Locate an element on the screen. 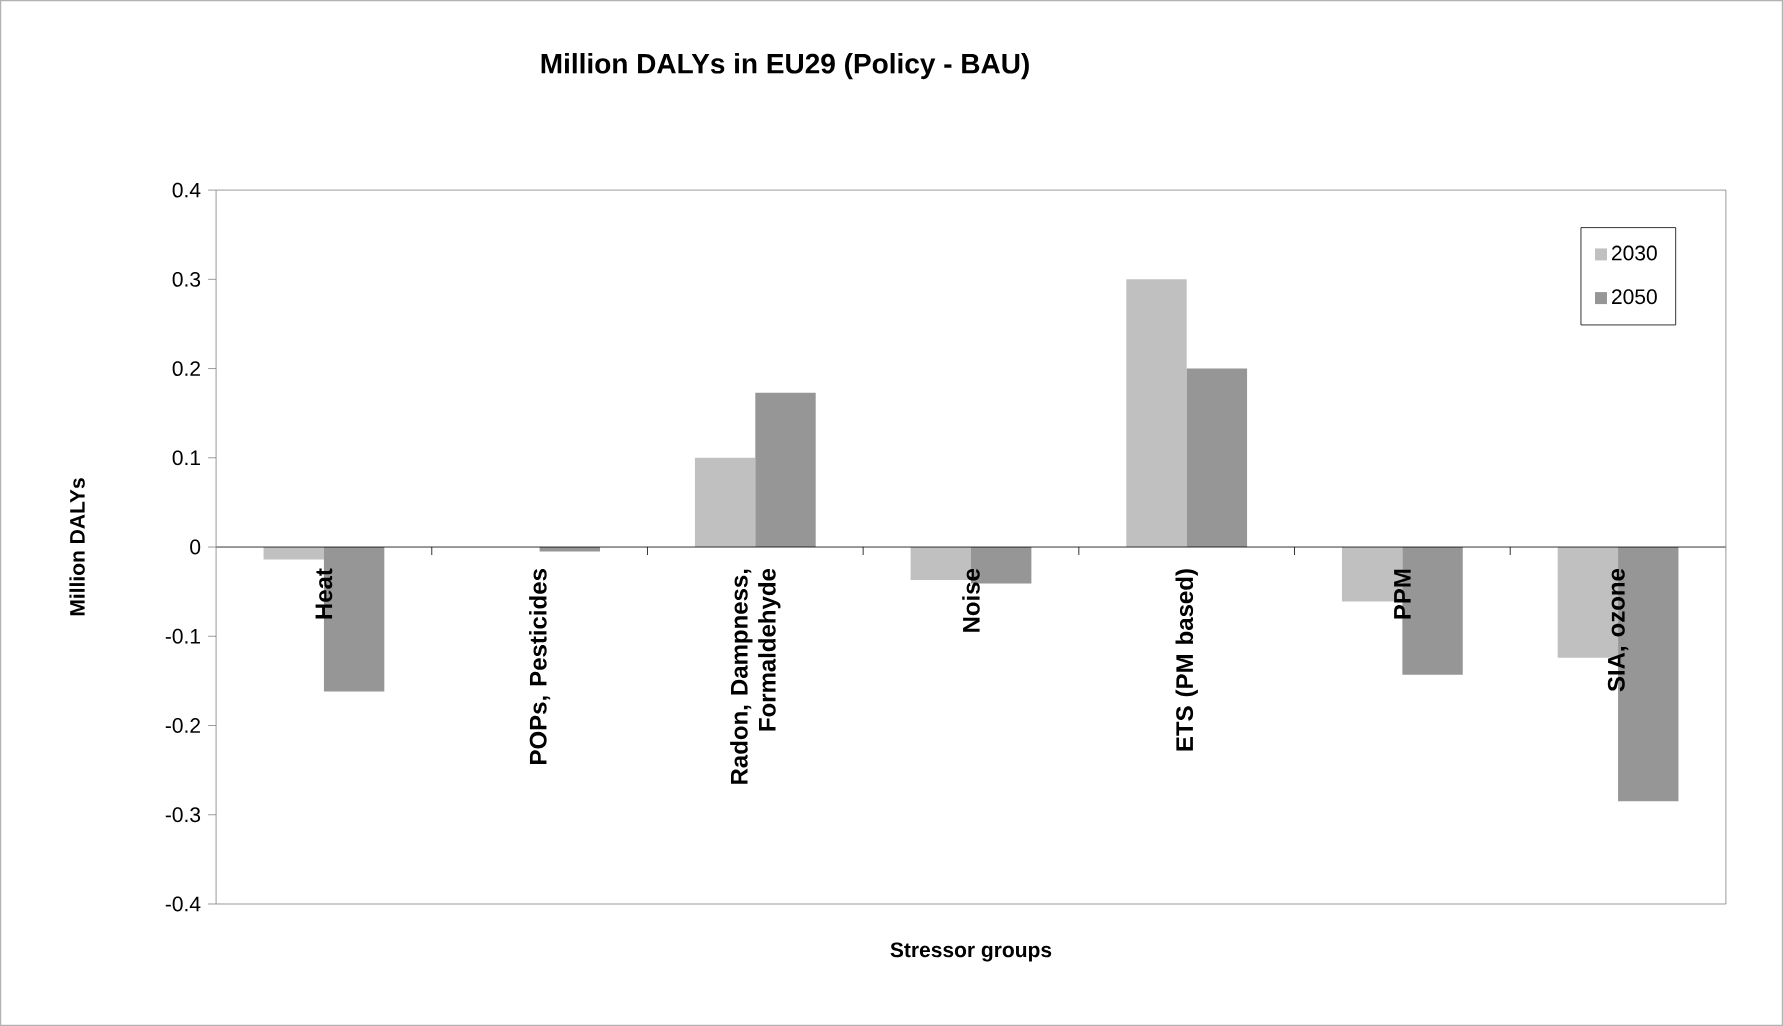  y-tick-label: 0 is located at coordinates (195, 547).